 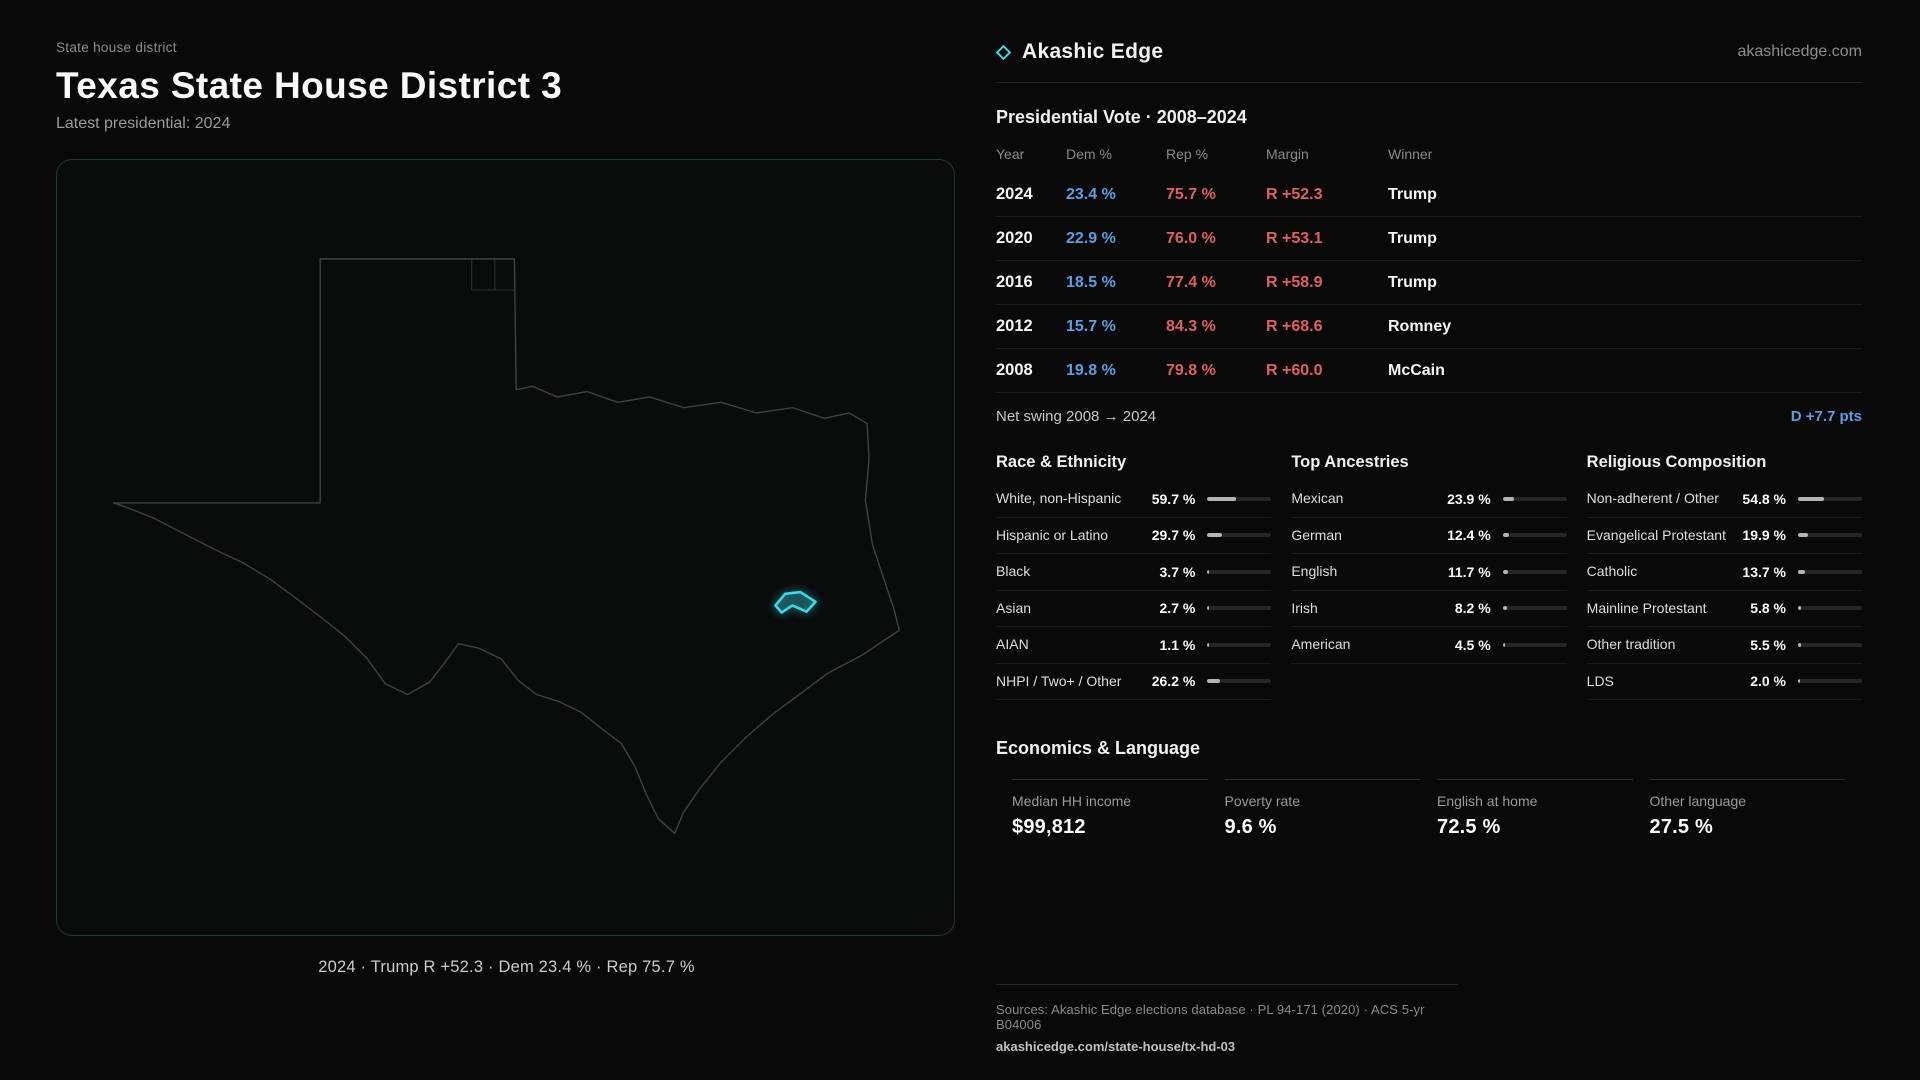 What do you see at coordinates (1429, 499) in the screenshot?
I see `list-item: Mexican 23.9 %` at bounding box center [1429, 499].